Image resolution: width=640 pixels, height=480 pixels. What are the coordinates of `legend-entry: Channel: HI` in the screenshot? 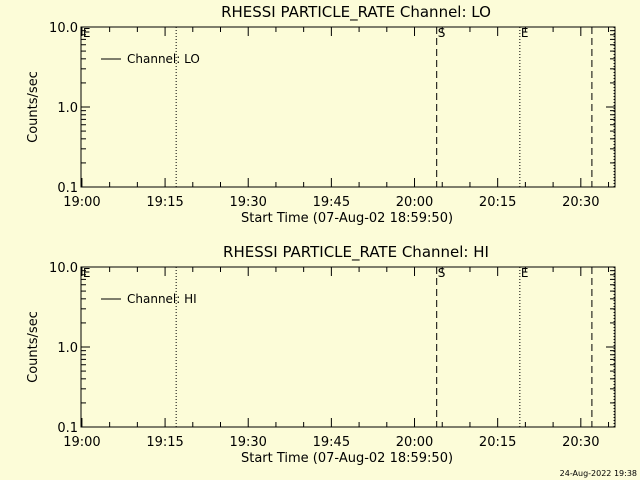 It's located at (162, 299).